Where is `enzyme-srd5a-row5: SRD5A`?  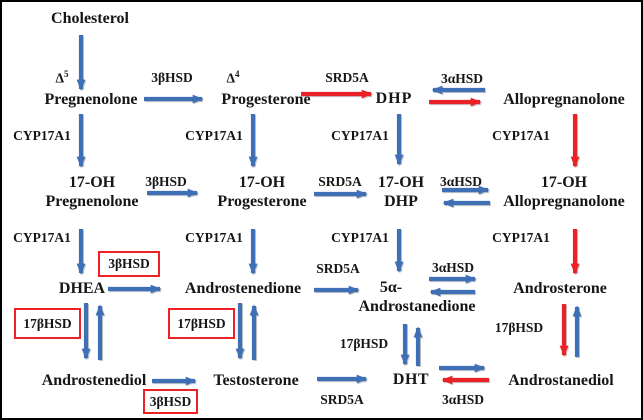
enzyme-srd5a-row5: SRD5A is located at coordinates (342, 399).